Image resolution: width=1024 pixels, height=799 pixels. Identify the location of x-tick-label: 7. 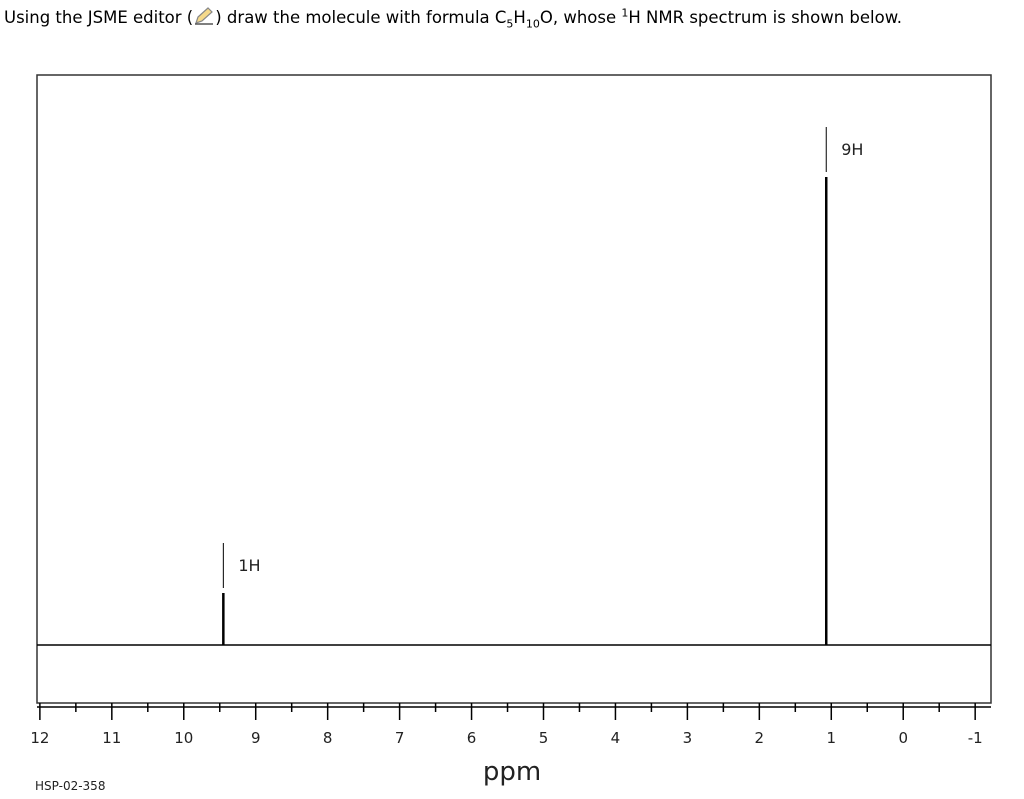
(400, 738).